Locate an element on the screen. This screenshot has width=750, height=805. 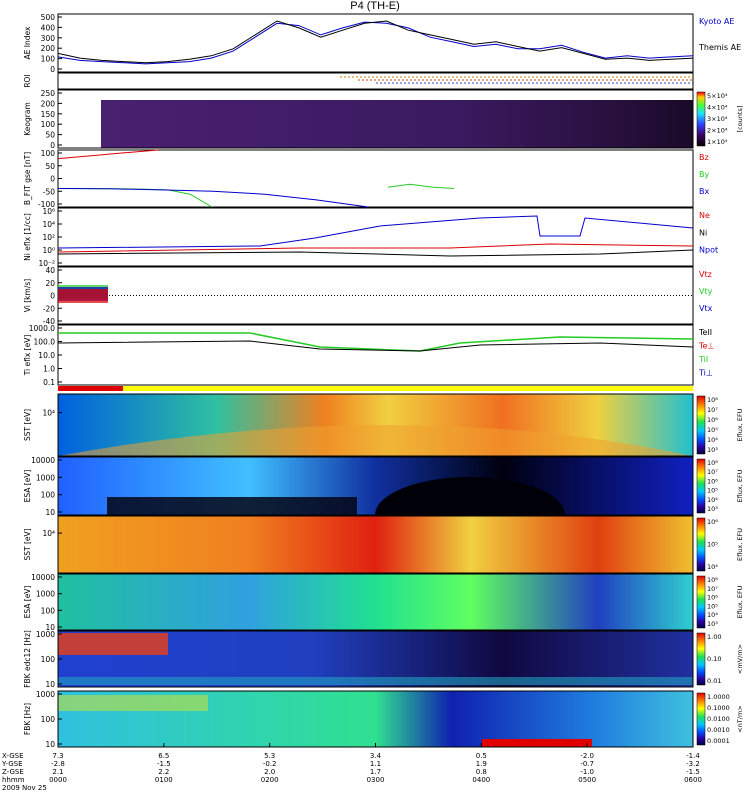
xaxis-value: 0600 is located at coordinates (693, 780).